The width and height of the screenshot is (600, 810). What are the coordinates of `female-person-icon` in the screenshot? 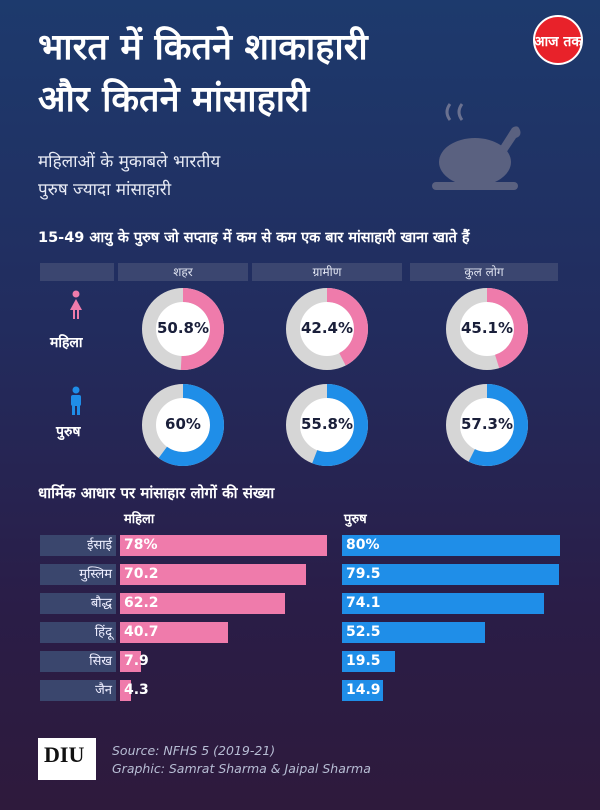 It's located at (76, 304).